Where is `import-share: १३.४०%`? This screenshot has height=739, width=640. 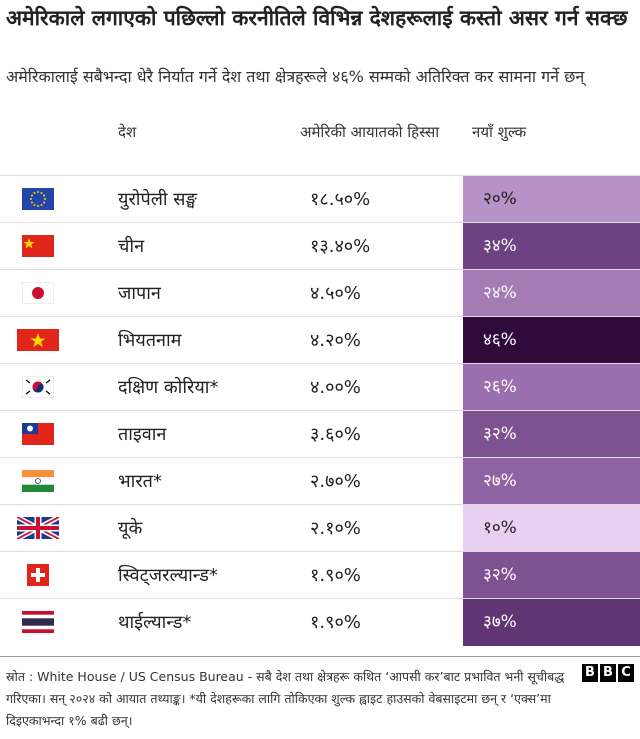 import-share: १३.४०% is located at coordinates (340, 246).